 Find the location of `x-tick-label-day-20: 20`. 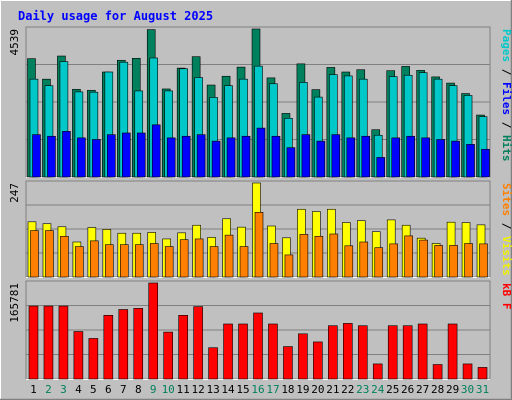

x-tick-label-day-20: 20 is located at coordinates (317, 389).